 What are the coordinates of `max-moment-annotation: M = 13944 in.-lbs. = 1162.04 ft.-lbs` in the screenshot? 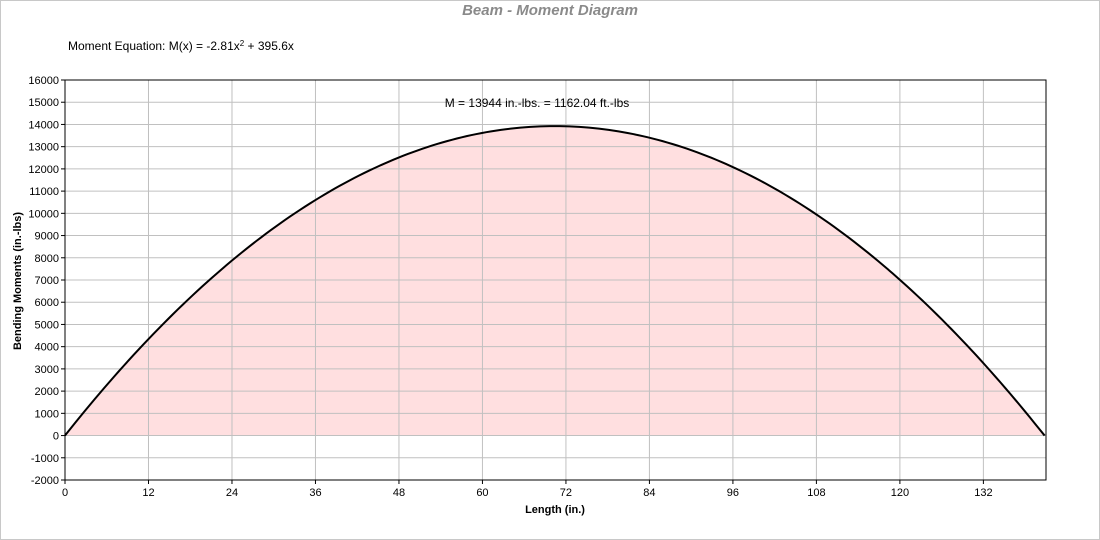 It's located at (537, 103).